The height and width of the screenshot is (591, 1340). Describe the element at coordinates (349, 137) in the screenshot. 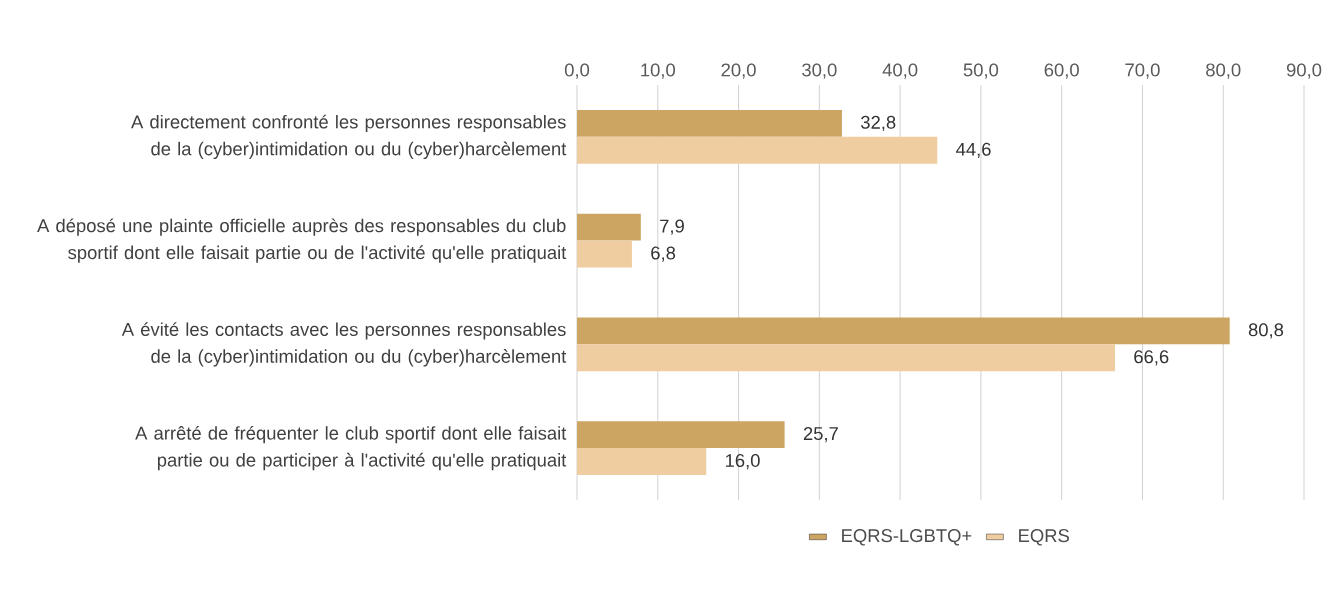

I see `y-tick-label: A directement confronté les personnes responsables de la (cyber)intimidation ou du (cyber)harcèlement` at that location.